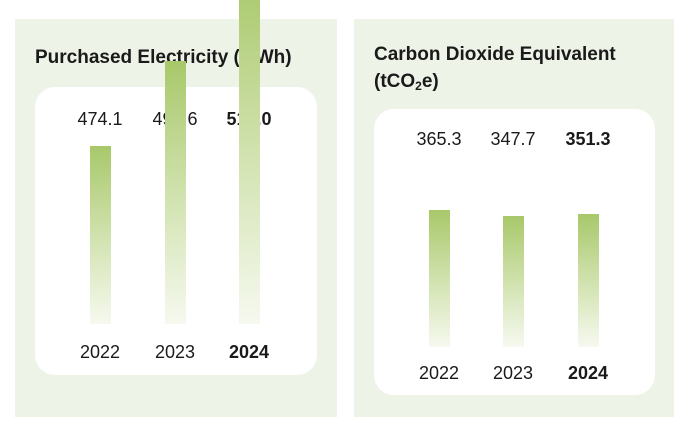  I want to click on electricity-bar-2022, so click(100, 235).